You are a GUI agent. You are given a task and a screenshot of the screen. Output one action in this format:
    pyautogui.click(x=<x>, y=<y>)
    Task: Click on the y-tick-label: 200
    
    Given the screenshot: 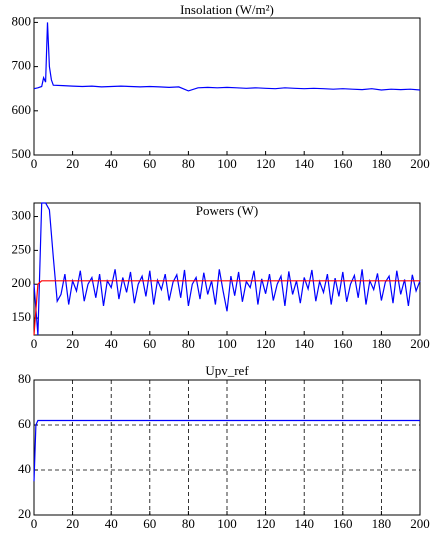 What is the action you would take?
    pyautogui.click(x=22, y=282)
    